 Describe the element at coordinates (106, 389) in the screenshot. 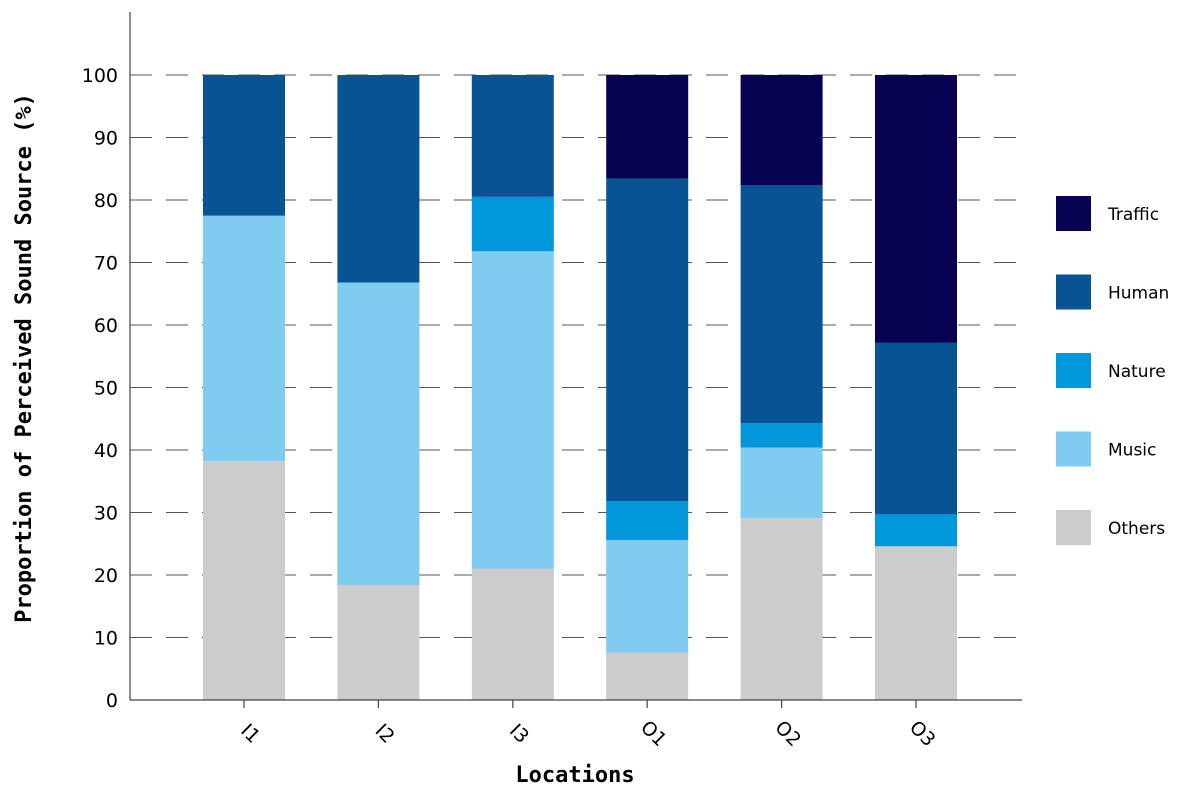

I see `y-tick-label: 50` at that location.